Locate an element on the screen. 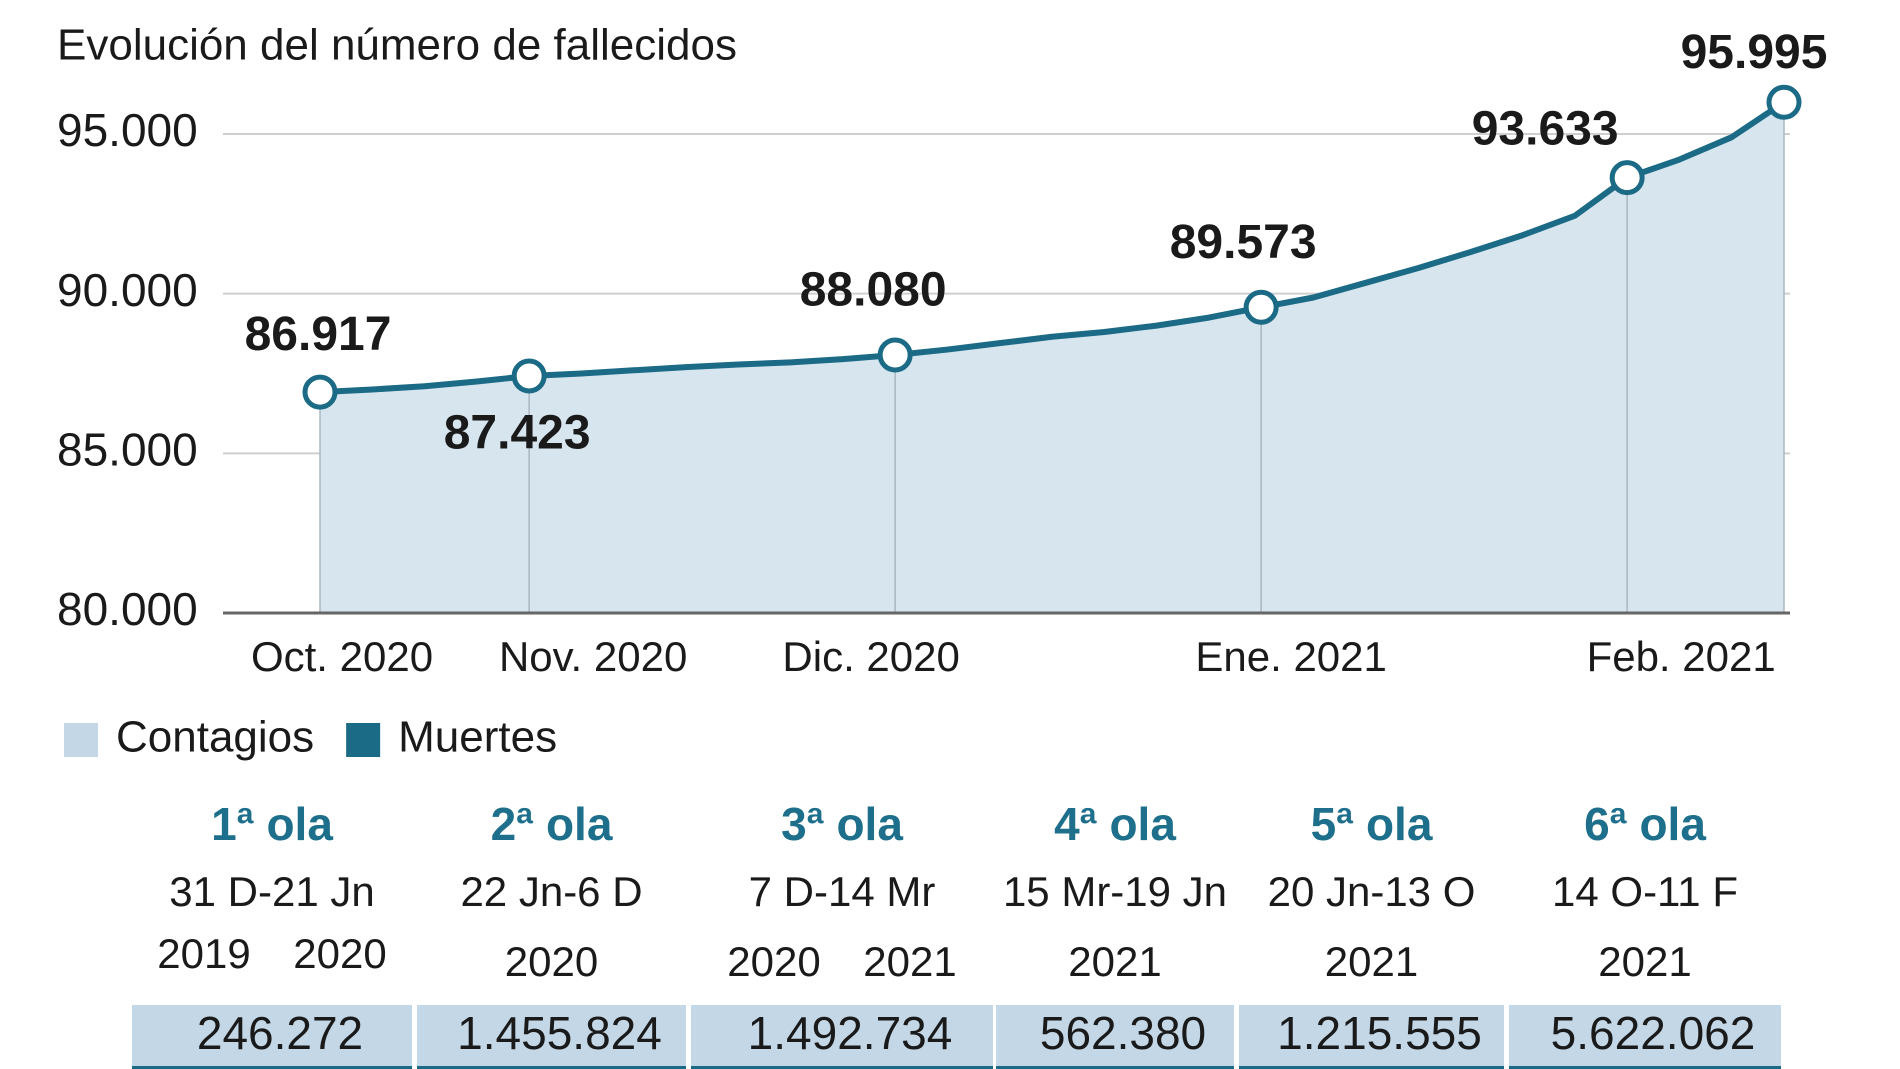 The image size is (1900, 1069). x-tick-label: Dic. 2020 is located at coordinates (870, 656).